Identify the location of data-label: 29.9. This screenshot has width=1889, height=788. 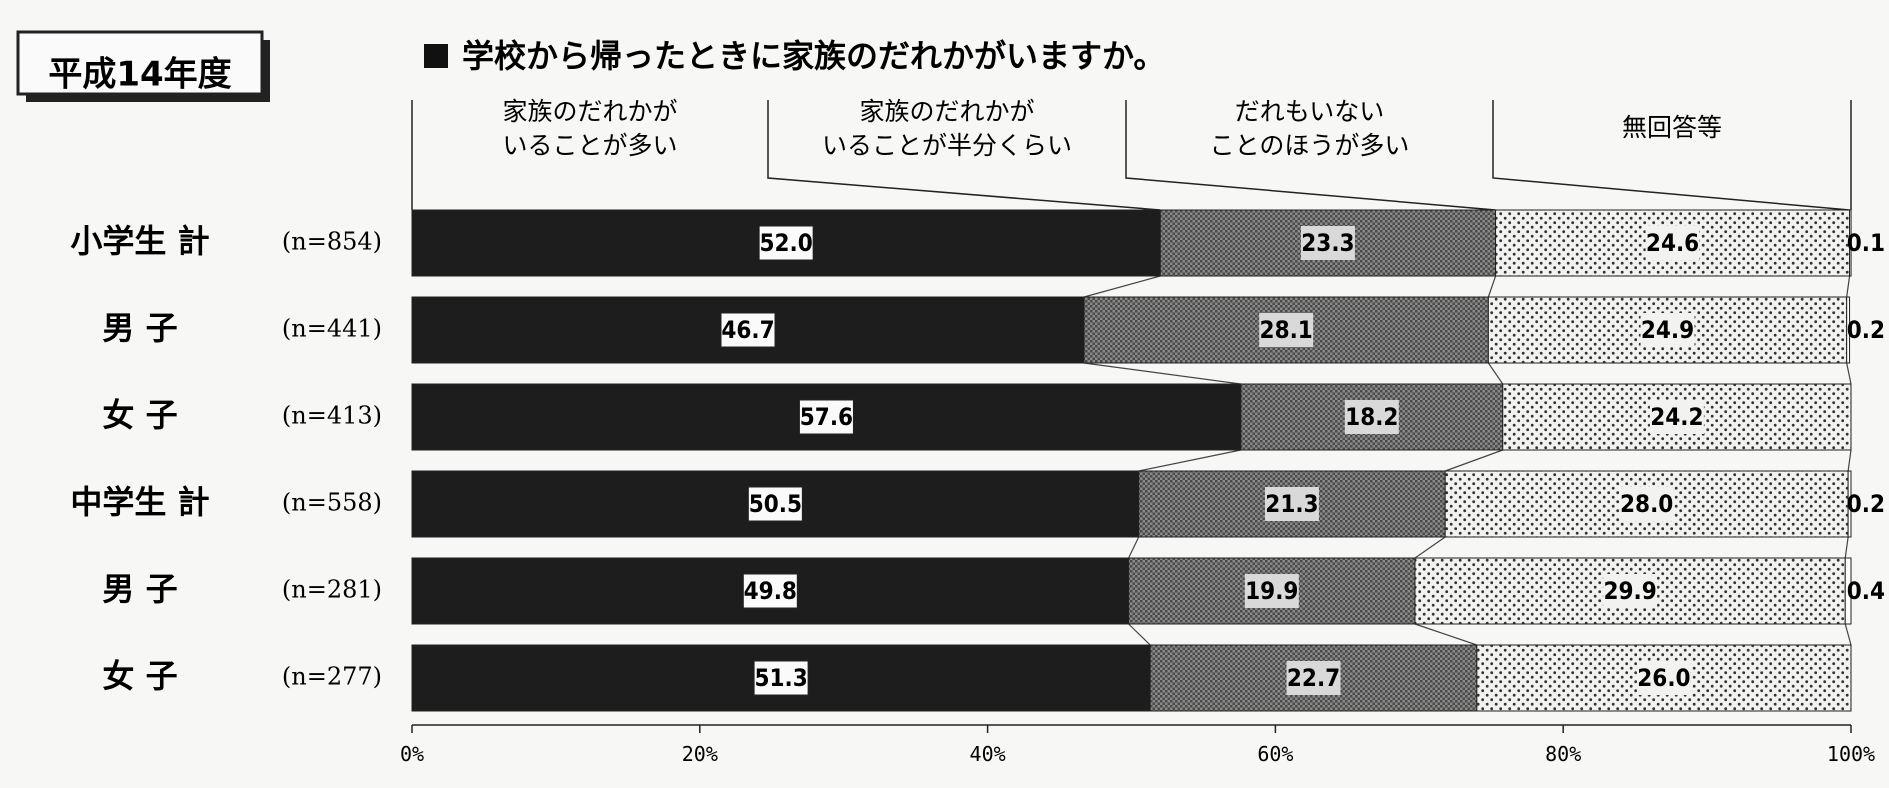
(1629, 591).